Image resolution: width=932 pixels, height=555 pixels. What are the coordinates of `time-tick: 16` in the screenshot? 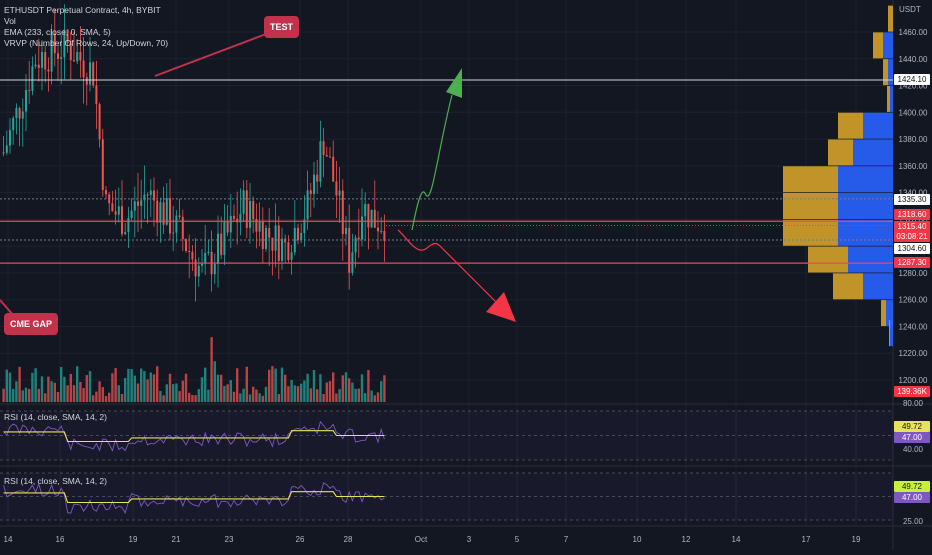 It's located at (60, 539).